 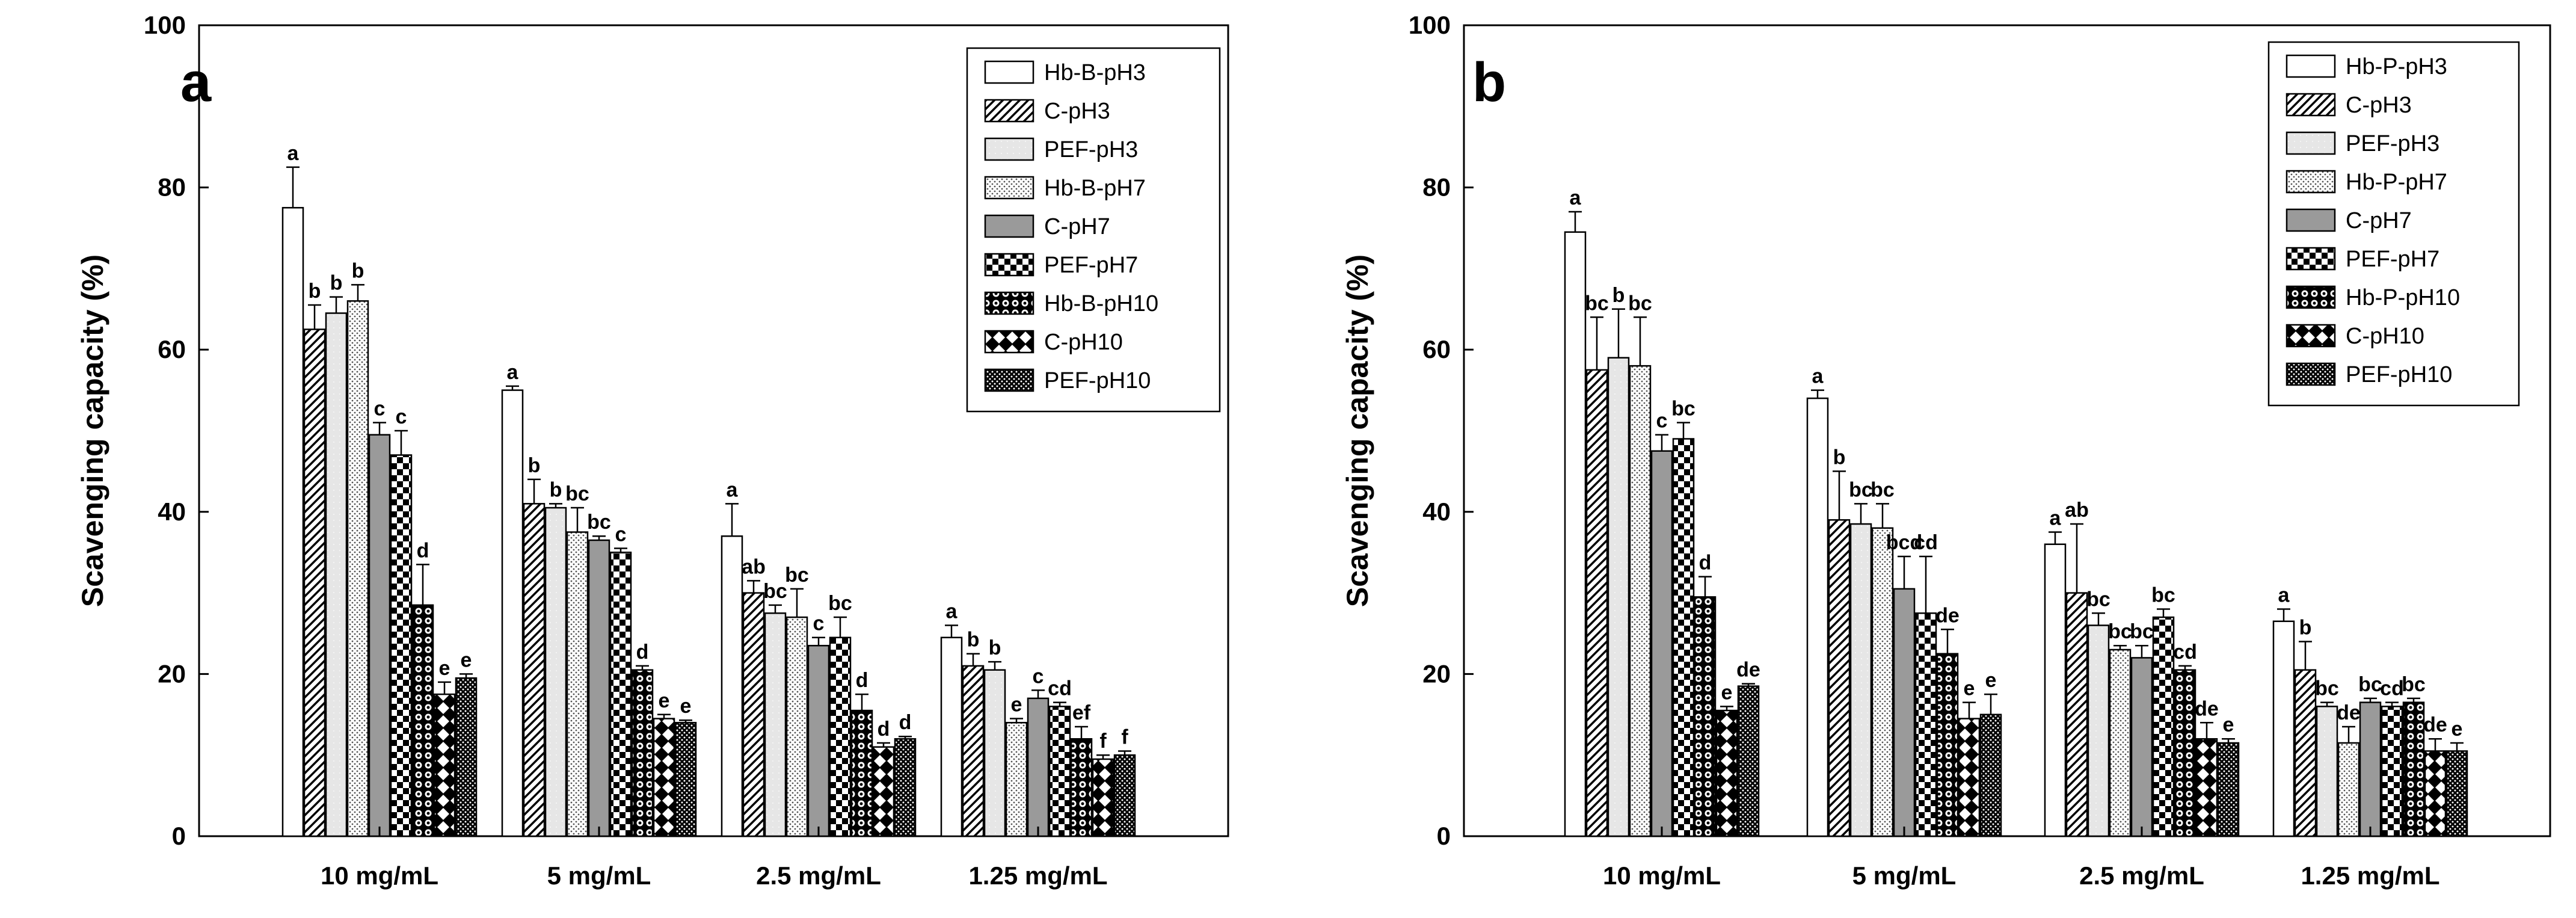 I want to click on panel-letter: b, so click(x=1489, y=82).